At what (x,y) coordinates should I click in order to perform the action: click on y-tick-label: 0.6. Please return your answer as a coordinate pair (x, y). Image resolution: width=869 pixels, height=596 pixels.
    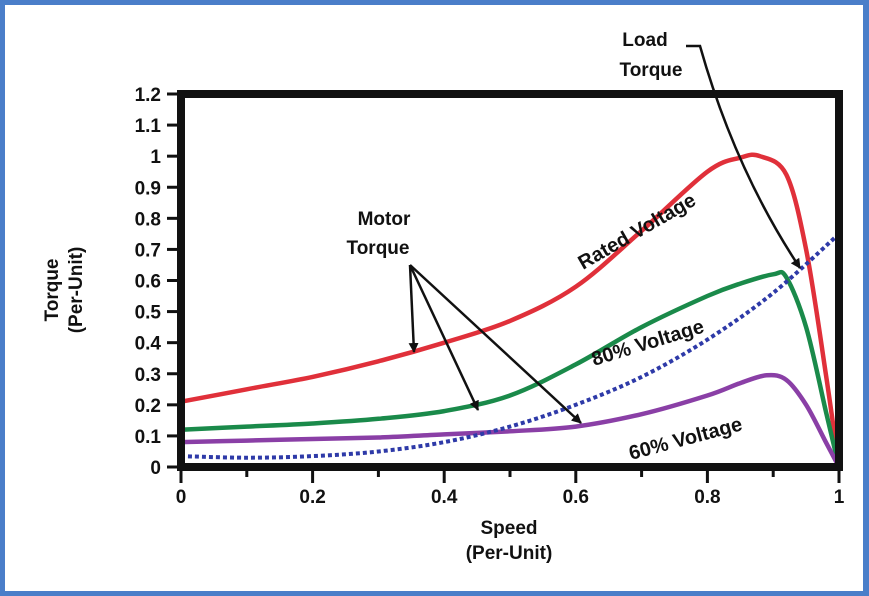
    Looking at the image, I should click on (148, 282).